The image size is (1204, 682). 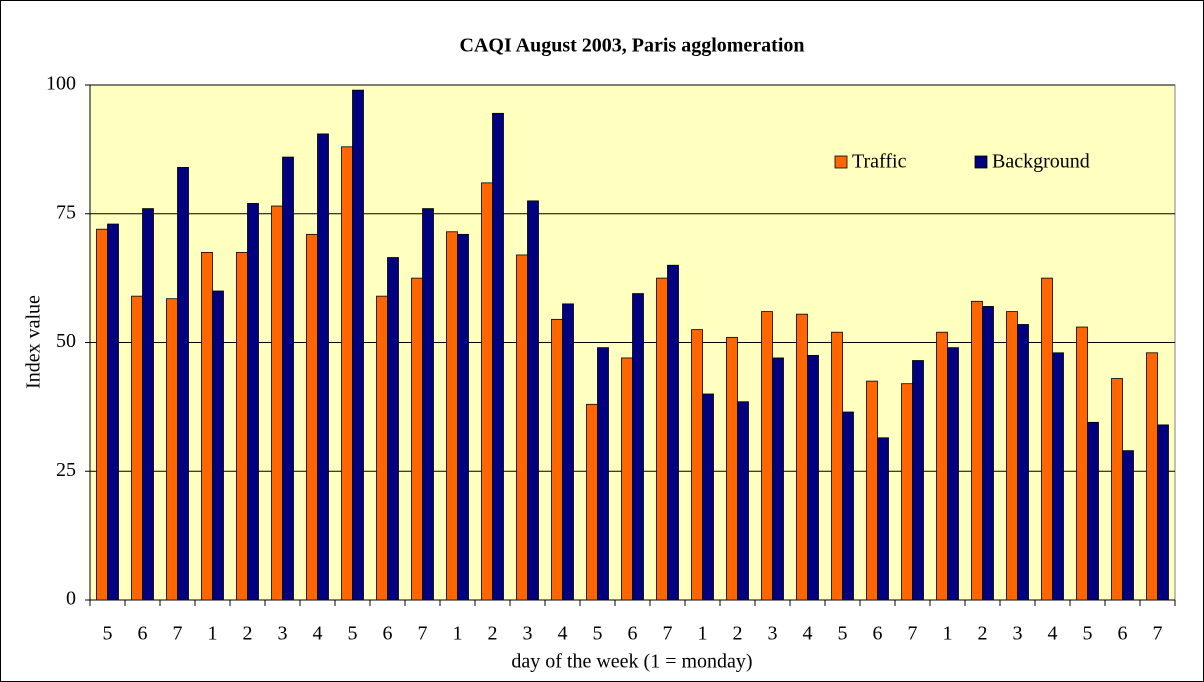 I want to click on y-tick-label: 25, so click(x=66, y=470).